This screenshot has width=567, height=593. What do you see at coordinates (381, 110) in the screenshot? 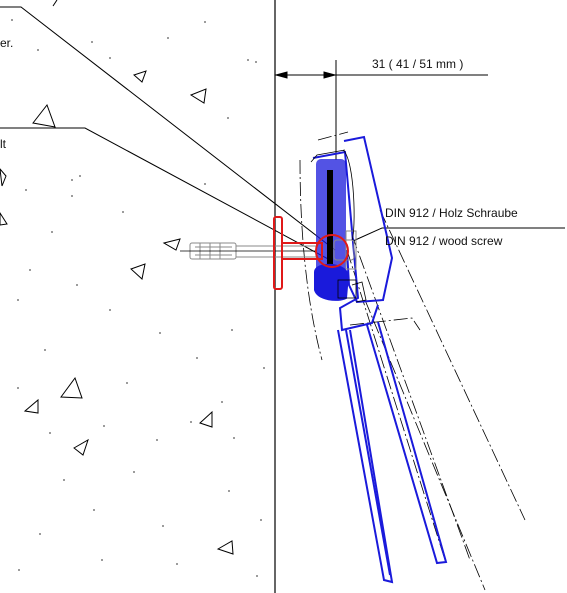
I see `dimension` at bounding box center [381, 110].